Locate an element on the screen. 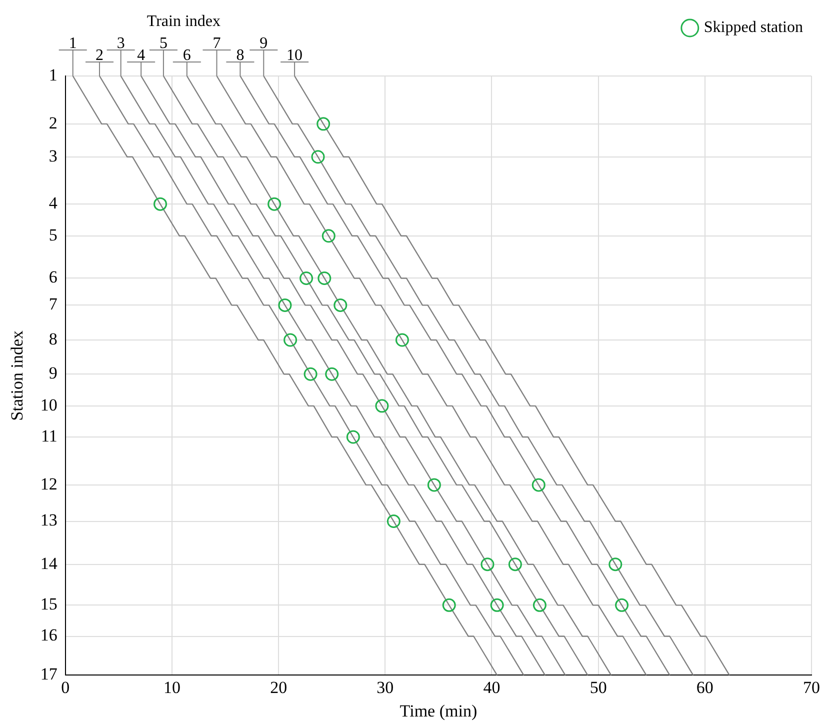 This screenshot has width=823, height=722. x-tick-label: 70 is located at coordinates (811, 687).